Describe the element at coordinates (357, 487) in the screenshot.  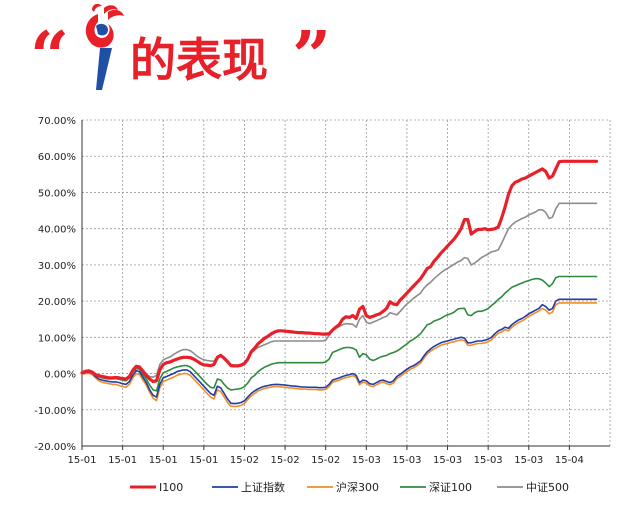
I see `legend-label: 沪深300` at that location.